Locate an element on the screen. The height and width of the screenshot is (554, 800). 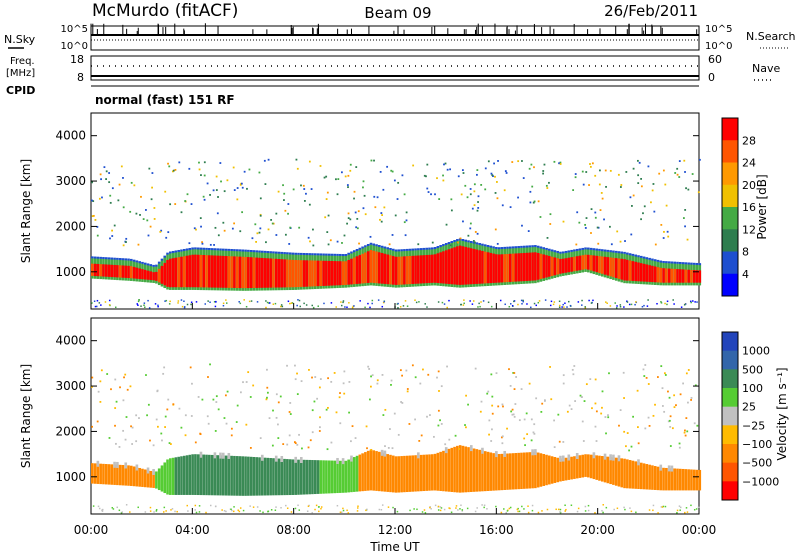
power-ylabel: Slant Range [km] is located at coordinates (26, 211).